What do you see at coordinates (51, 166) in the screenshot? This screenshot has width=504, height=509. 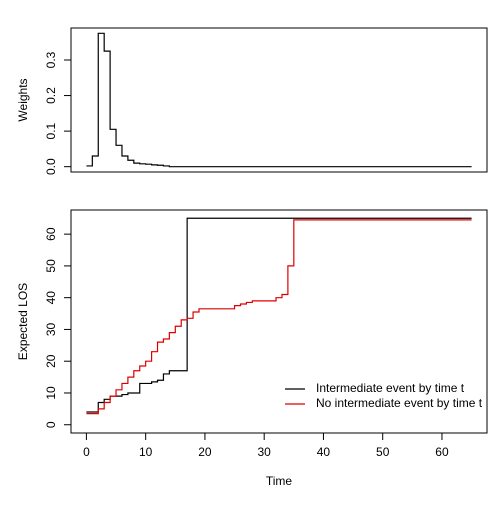 I see `y-tick-label: 0.0` at bounding box center [51, 166].